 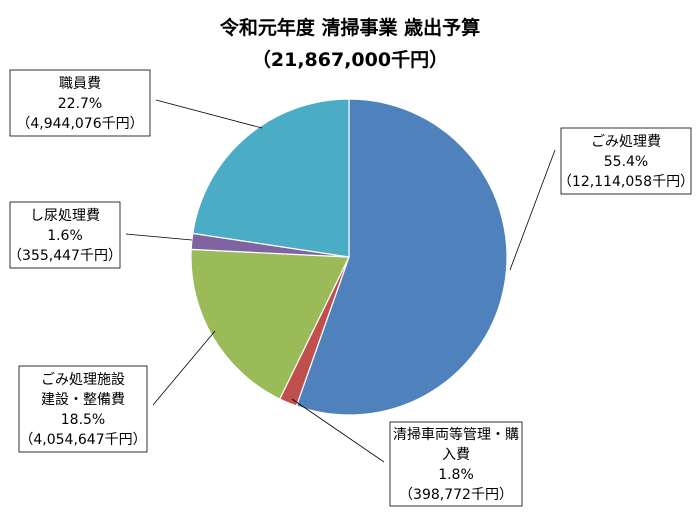 What do you see at coordinates (65, 216) in the screenshot?
I see `slice-name-label: し尿処理費` at bounding box center [65, 216].